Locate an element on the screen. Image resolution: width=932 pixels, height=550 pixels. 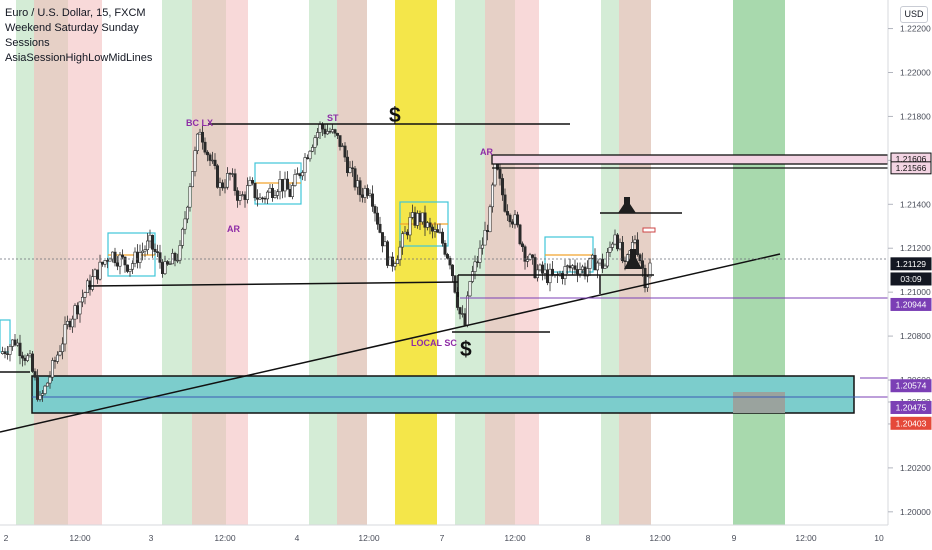
annotation-ar-1: AR is located at coordinates (233, 229).